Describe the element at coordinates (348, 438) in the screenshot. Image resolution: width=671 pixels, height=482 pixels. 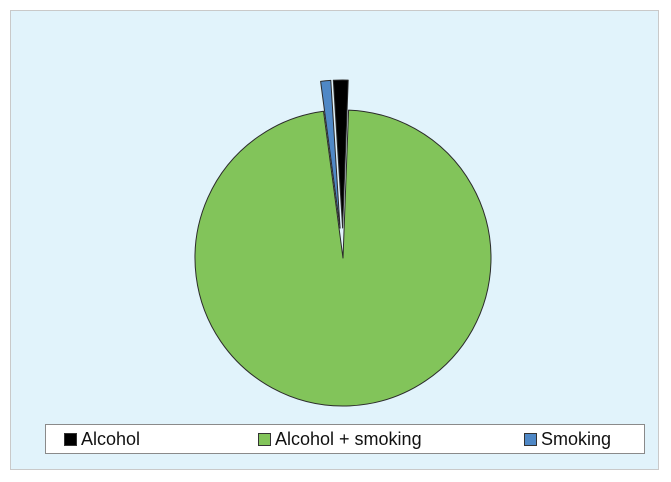
I see `legend-label-alcohol-smoking: Alcohol + smoking` at that location.